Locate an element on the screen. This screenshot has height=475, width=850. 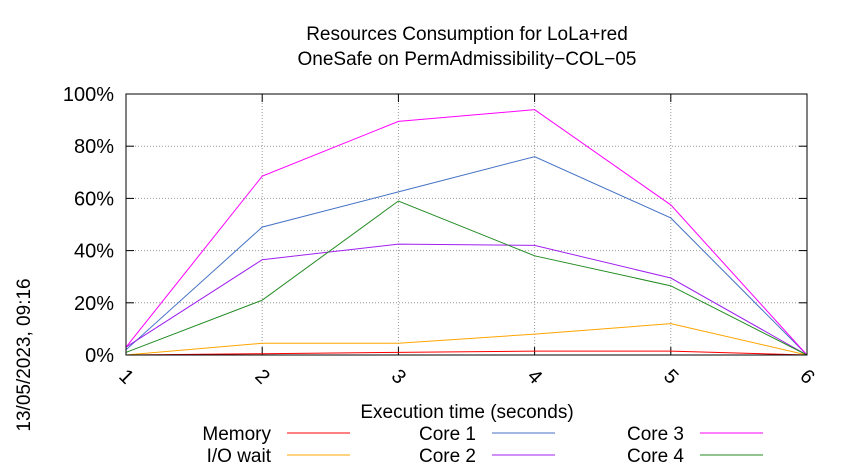
x-tick-label: 3 is located at coordinates (398, 376).